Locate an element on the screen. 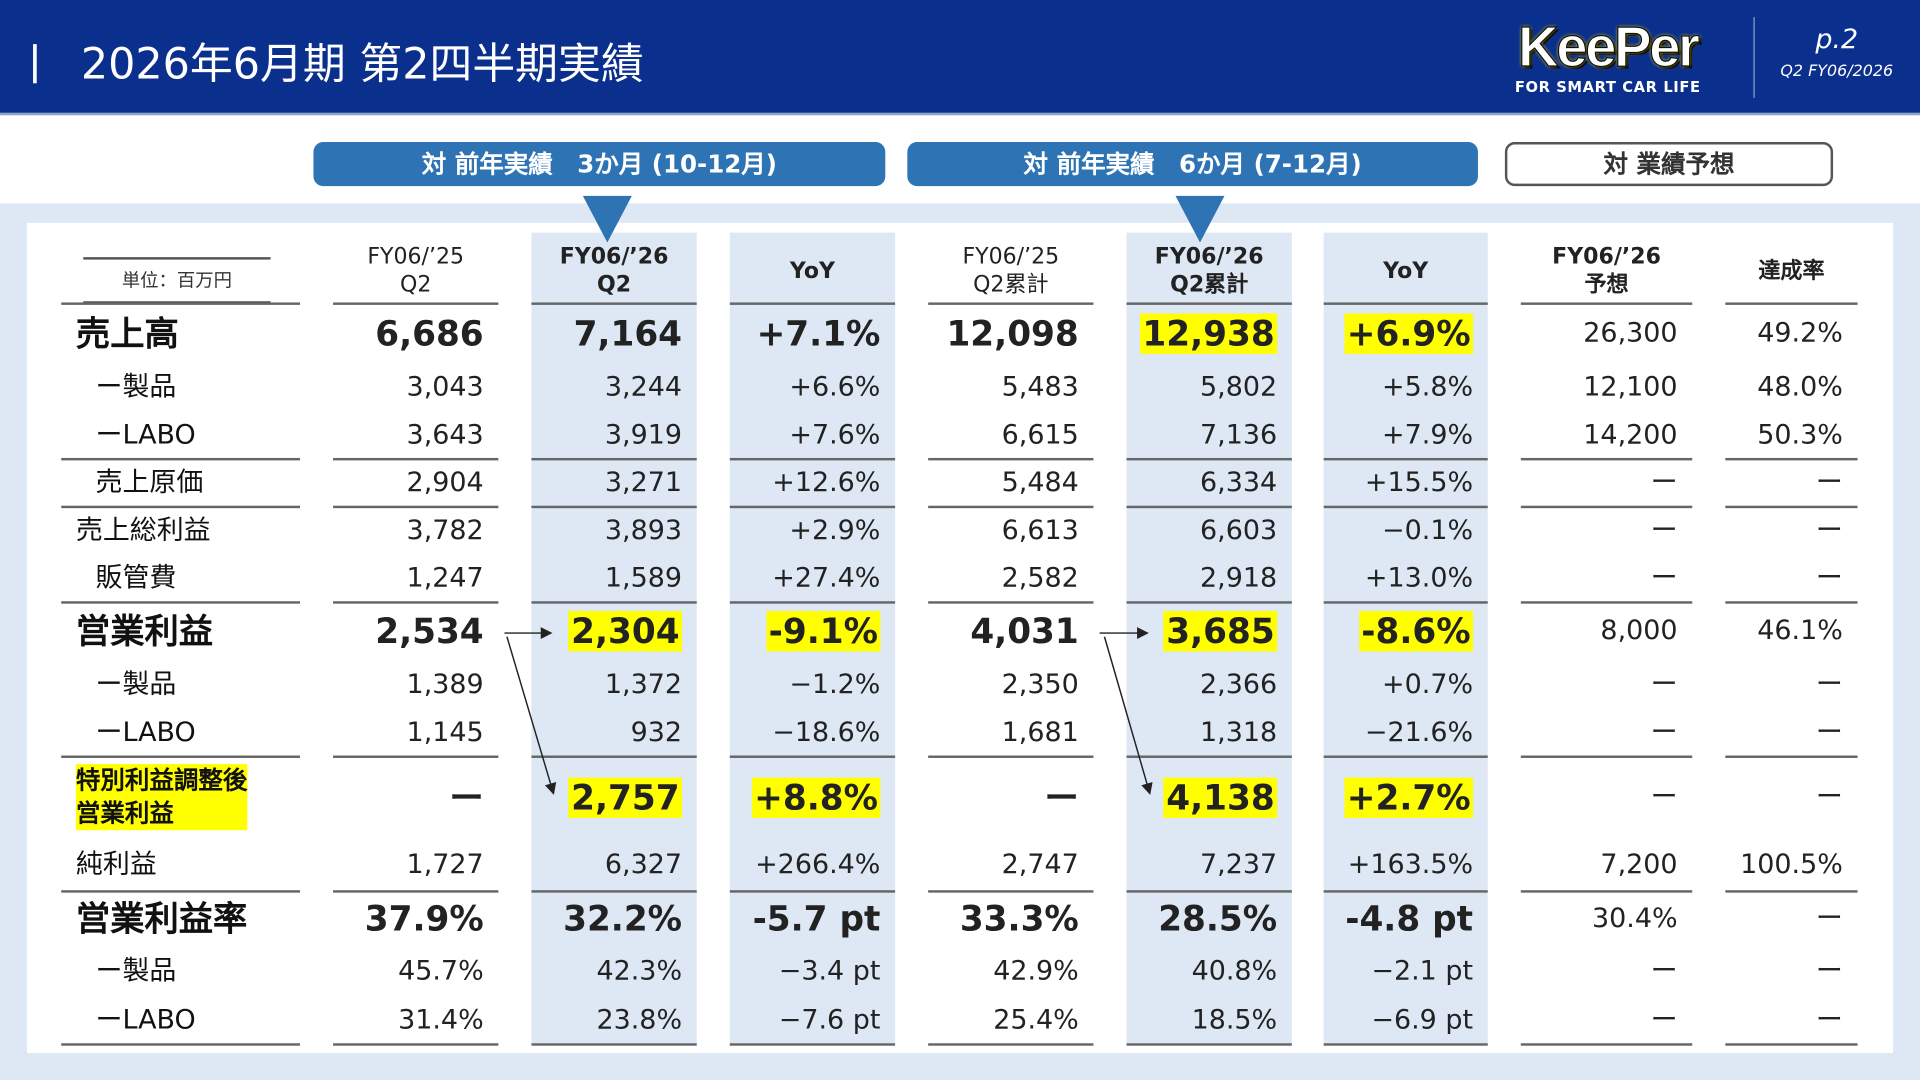 The height and width of the screenshot is (1080, 1920). table-cell: 6,615 is located at coordinates (1003, 435).